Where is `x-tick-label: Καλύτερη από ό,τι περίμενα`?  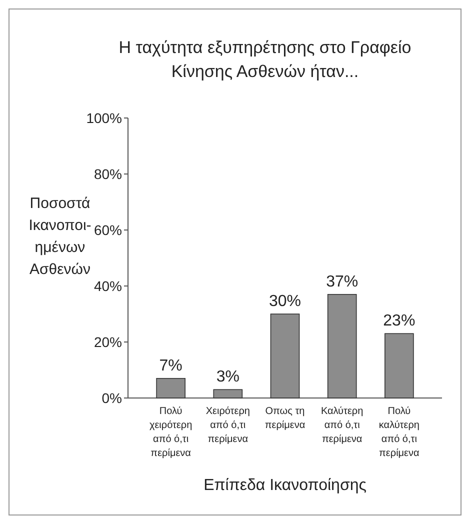
x-tick-label: Καλύτερη από ό,τι περίμενα is located at coordinates (342, 425).